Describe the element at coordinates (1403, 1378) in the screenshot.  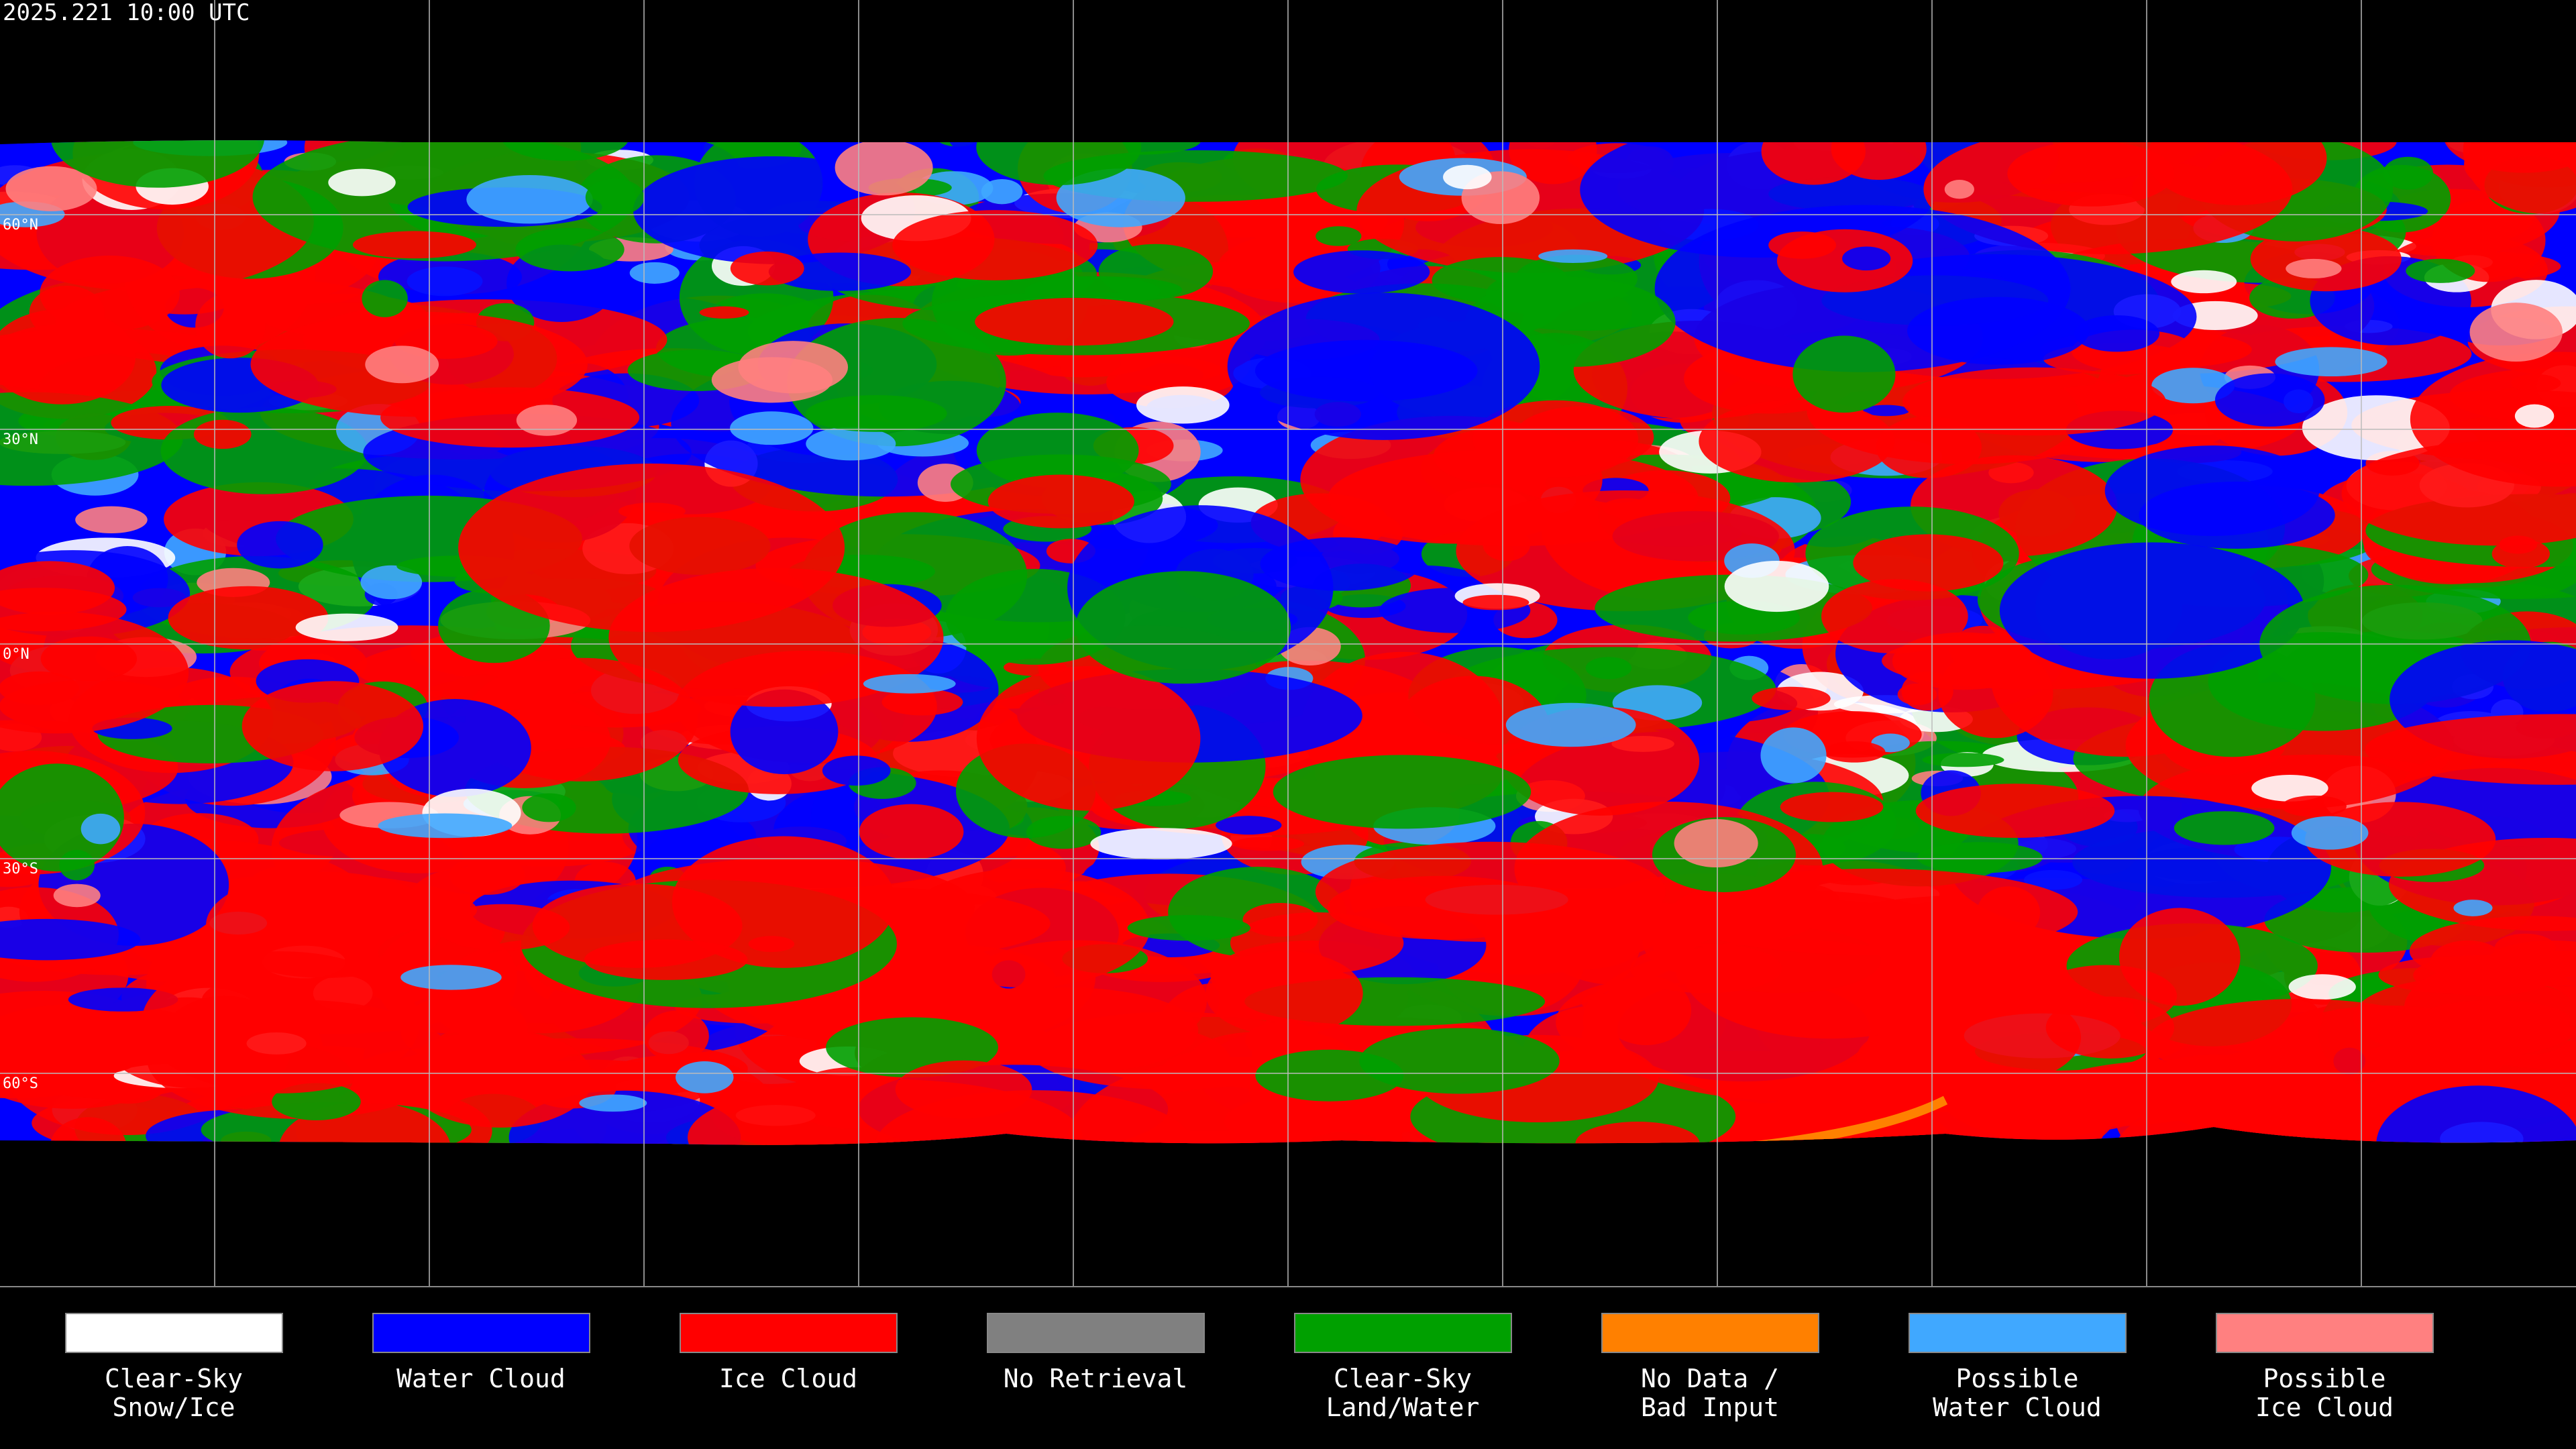
I see `legend-label-line: Clear-Sky` at that location.